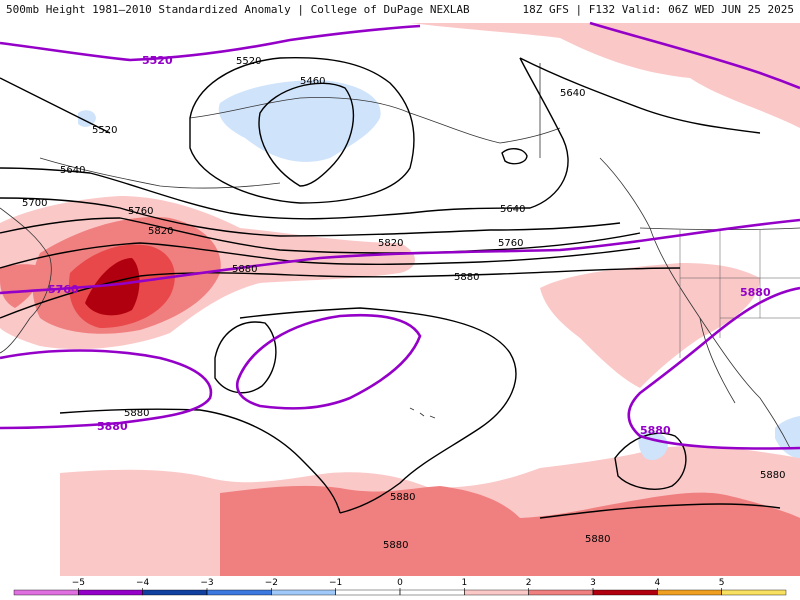 This screenshot has height=600, width=800. I want to click on us-state-lines, so click(739, 294).